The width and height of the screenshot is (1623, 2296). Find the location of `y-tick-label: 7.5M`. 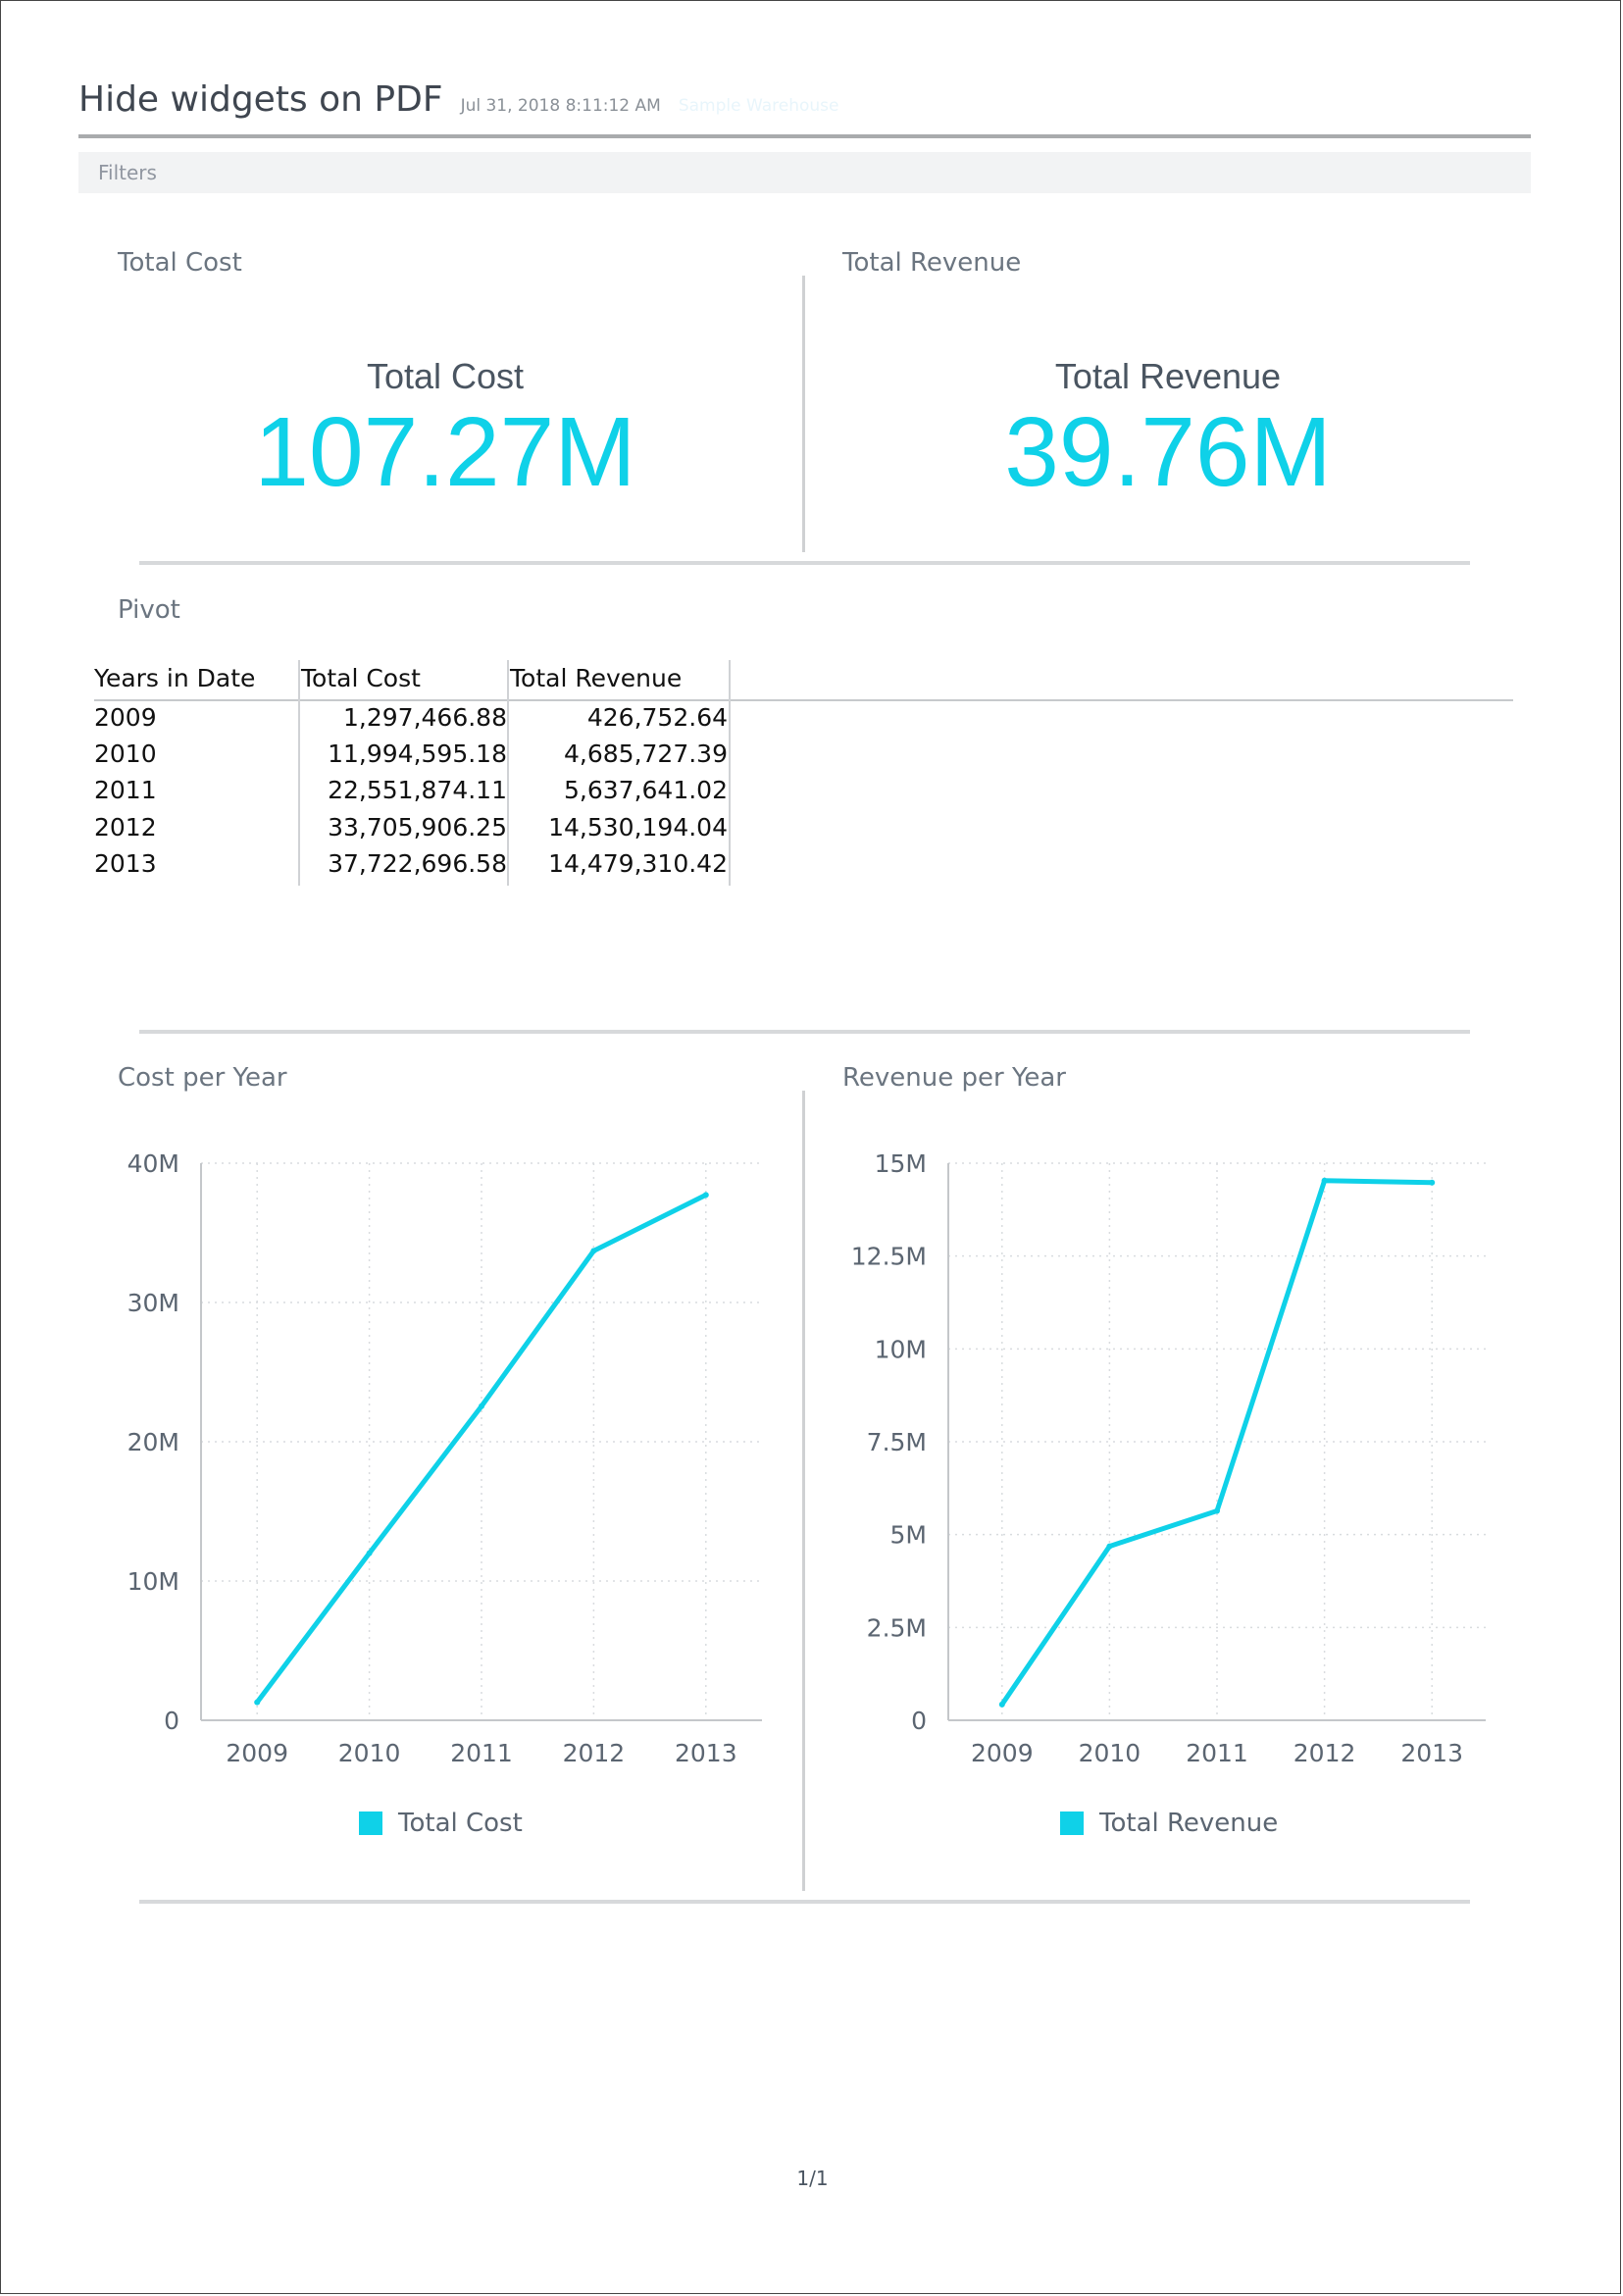

y-tick-label: 7.5M is located at coordinates (897, 1442).